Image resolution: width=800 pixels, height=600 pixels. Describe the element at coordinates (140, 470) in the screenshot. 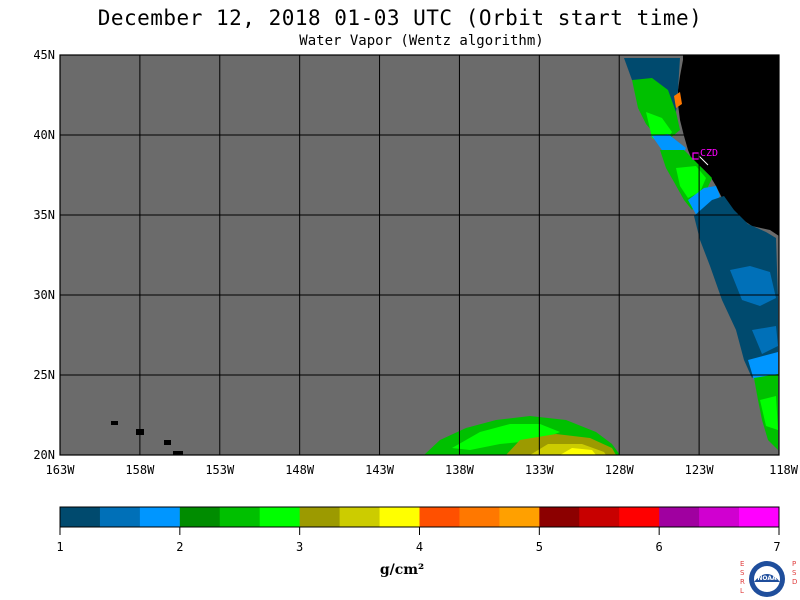

I see `lon-tick-label: 158W` at that location.